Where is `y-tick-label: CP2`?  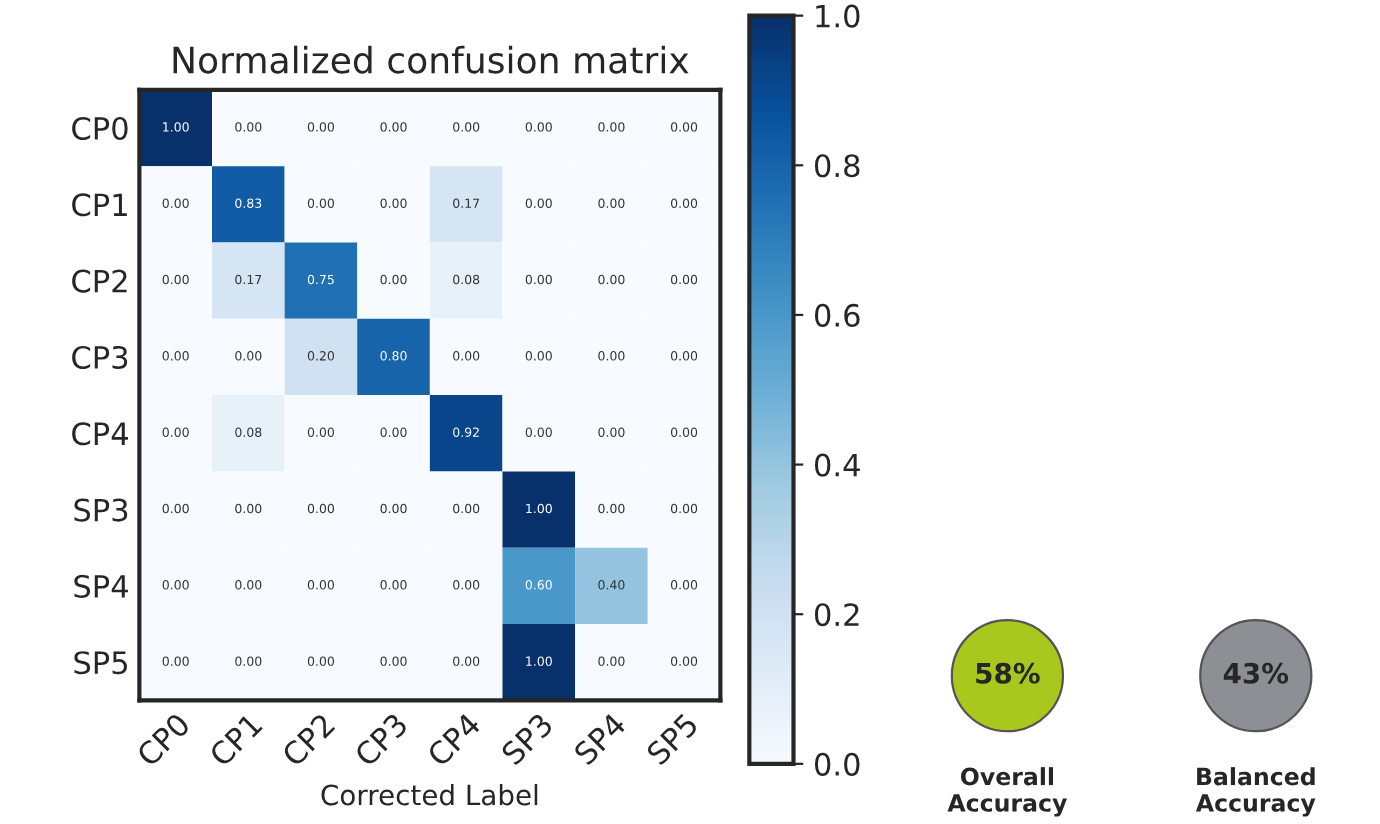
y-tick-label: CP2 is located at coordinates (99, 281).